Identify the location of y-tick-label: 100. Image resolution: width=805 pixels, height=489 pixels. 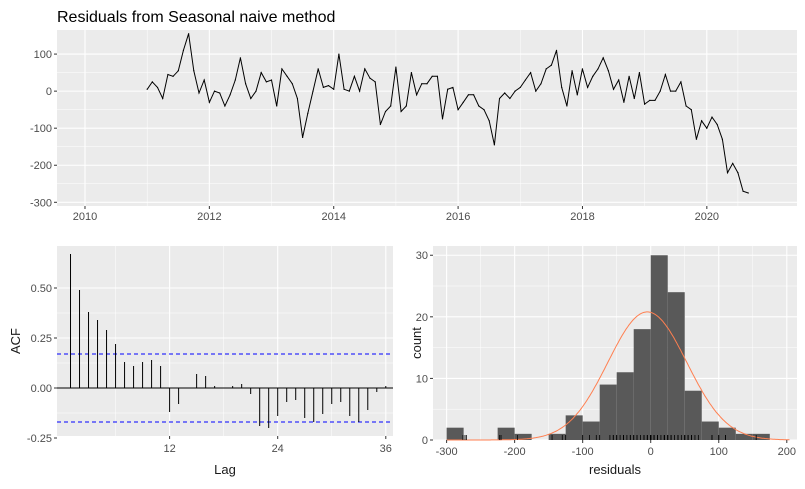
(43, 55).